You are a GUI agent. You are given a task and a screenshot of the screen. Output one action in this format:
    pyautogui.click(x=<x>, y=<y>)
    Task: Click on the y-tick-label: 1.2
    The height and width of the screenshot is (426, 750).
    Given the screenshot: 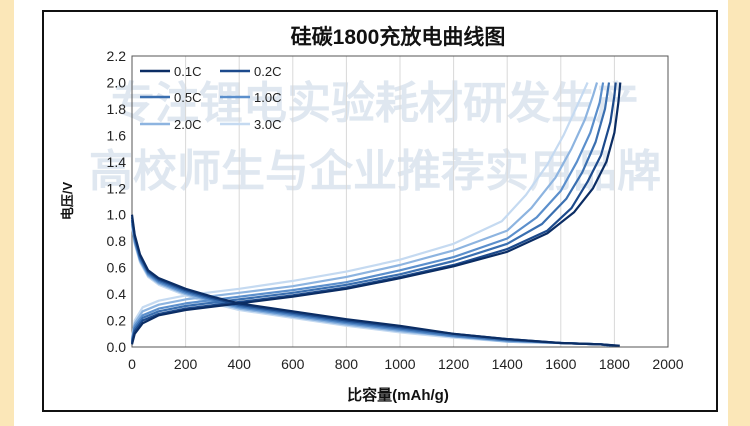 What is the action you would take?
    pyautogui.click(x=117, y=188)
    